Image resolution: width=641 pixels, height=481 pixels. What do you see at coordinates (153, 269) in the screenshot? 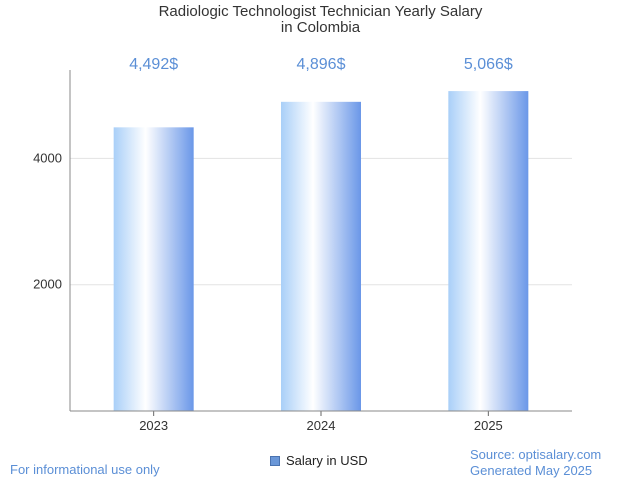
I see `bar-2023` at bounding box center [153, 269].